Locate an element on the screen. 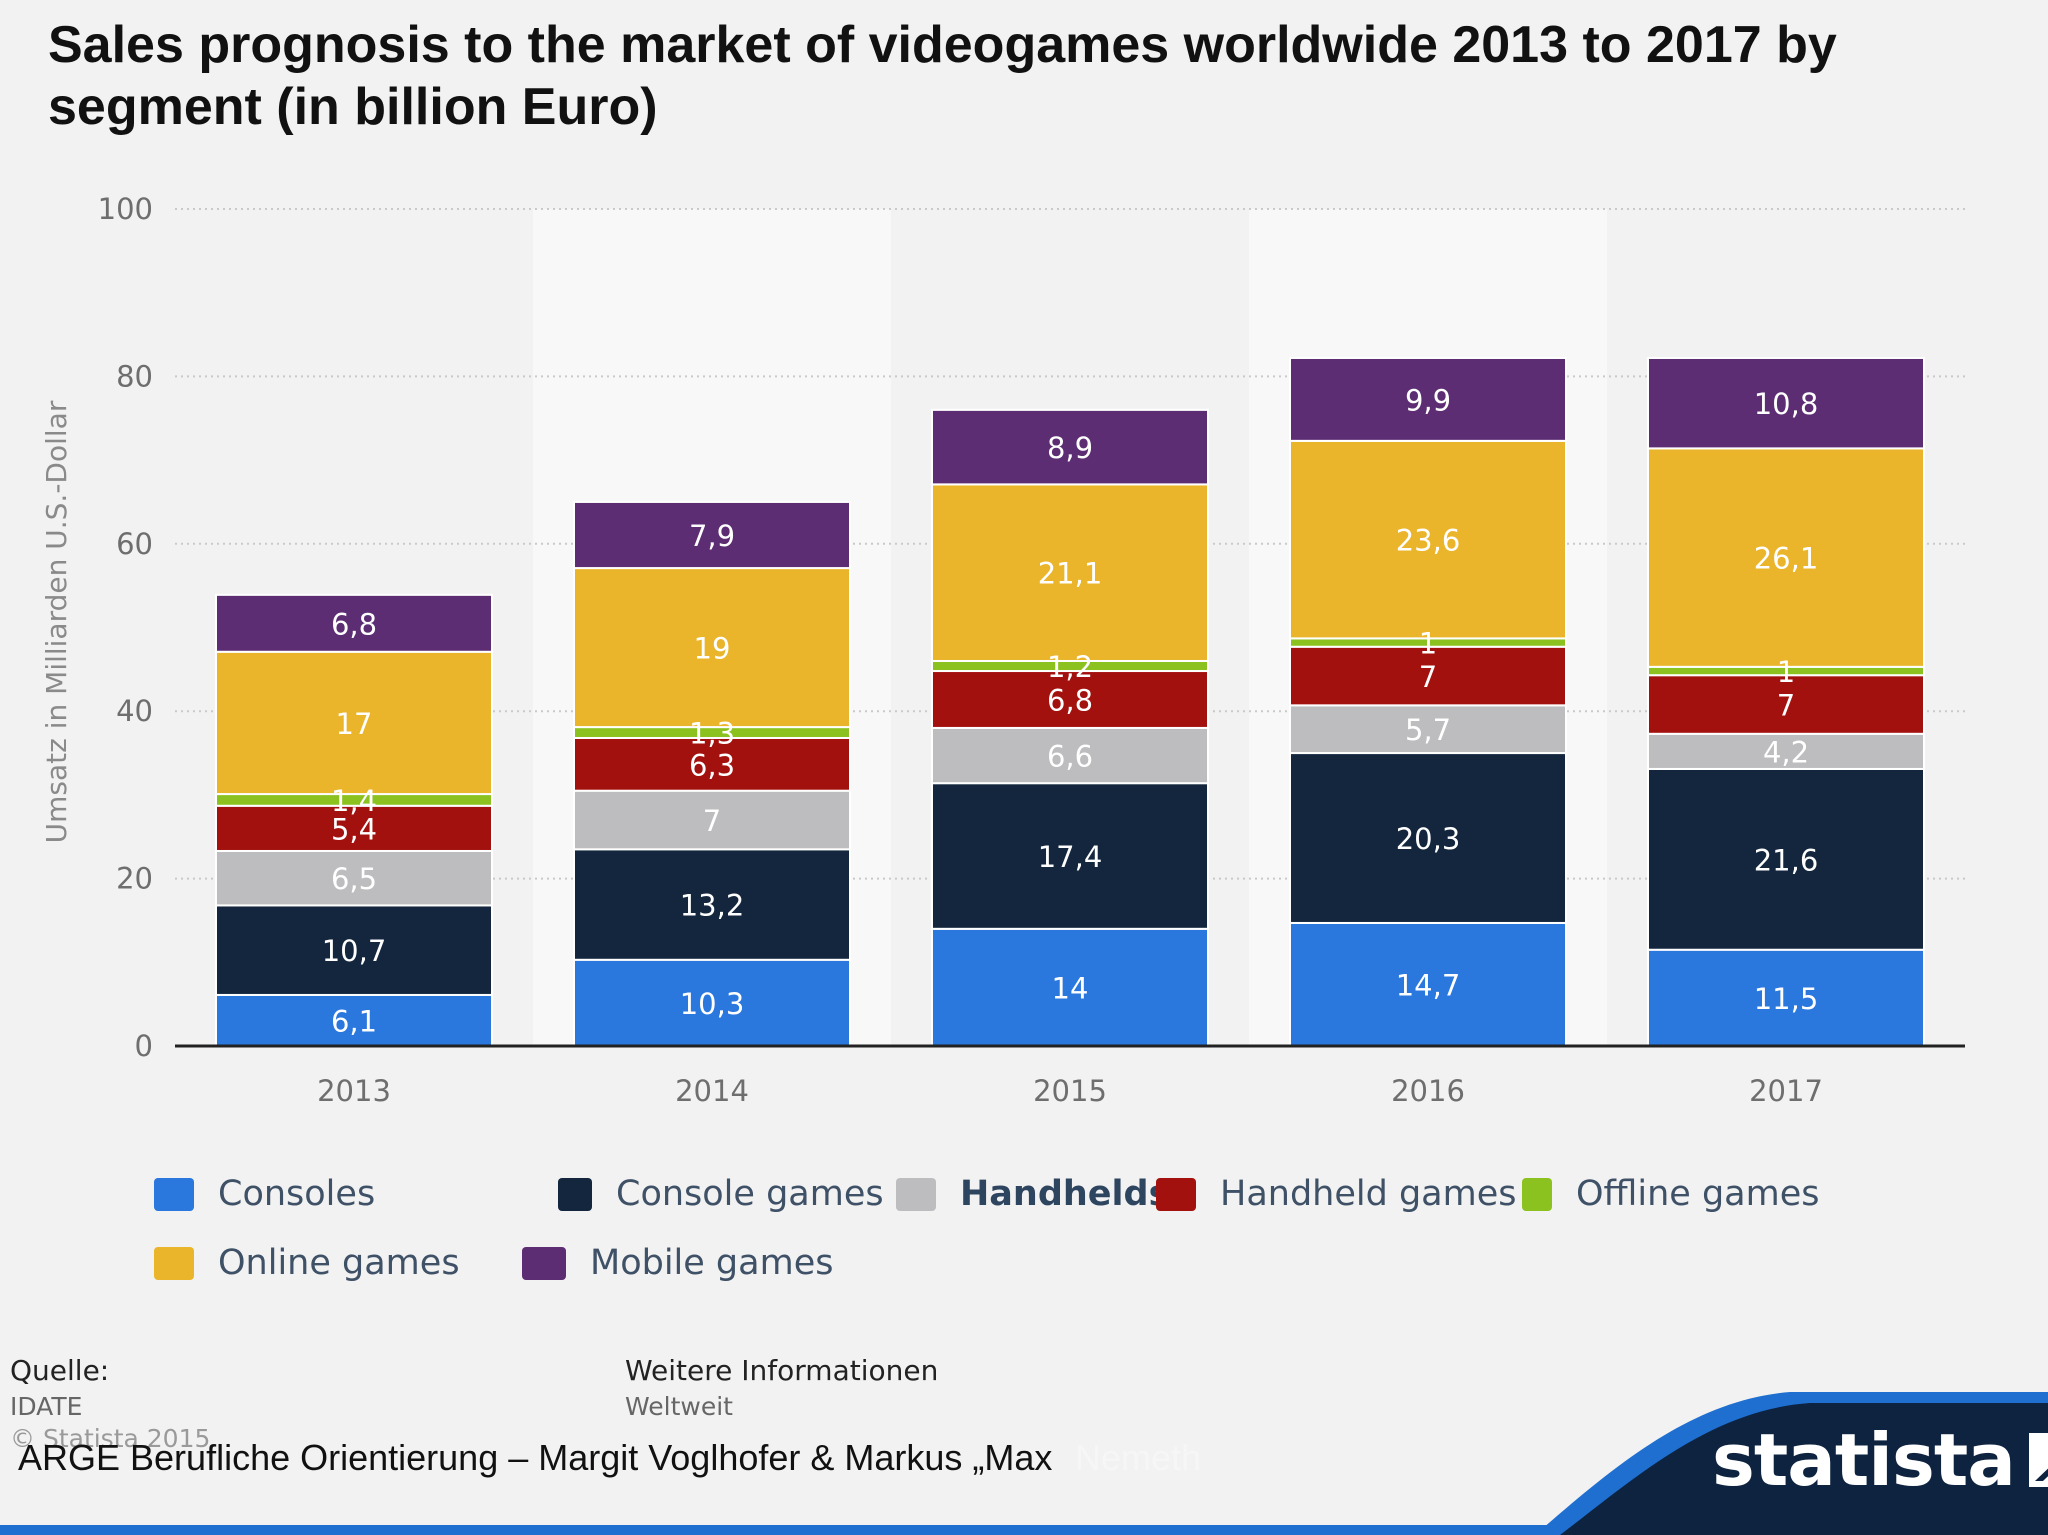 The image size is (2048, 1535). bar-segment-mobile-games-2014 is located at coordinates (712, 535).